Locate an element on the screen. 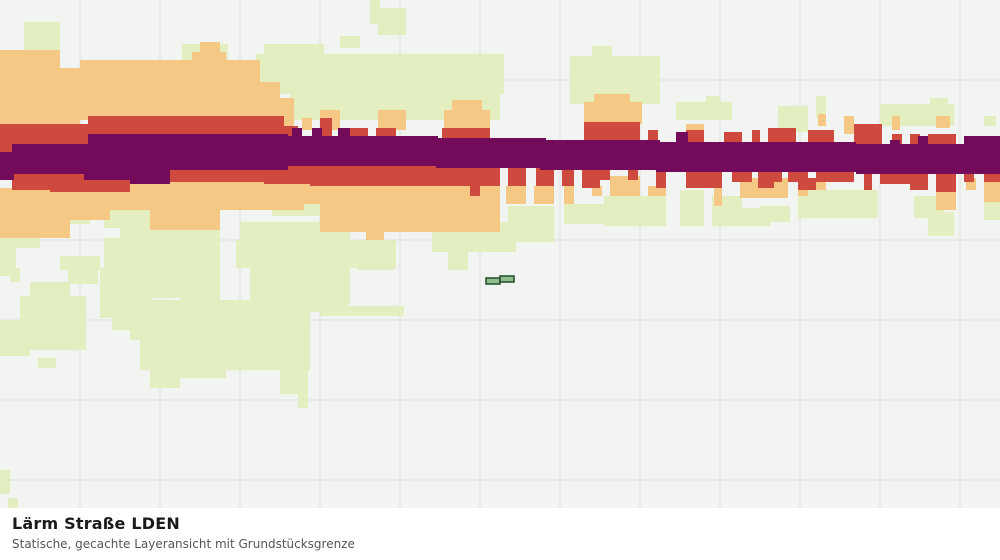 This screenshot has height=560, width=1000. noise-zone-very-high is located at coordinates (500, 156).